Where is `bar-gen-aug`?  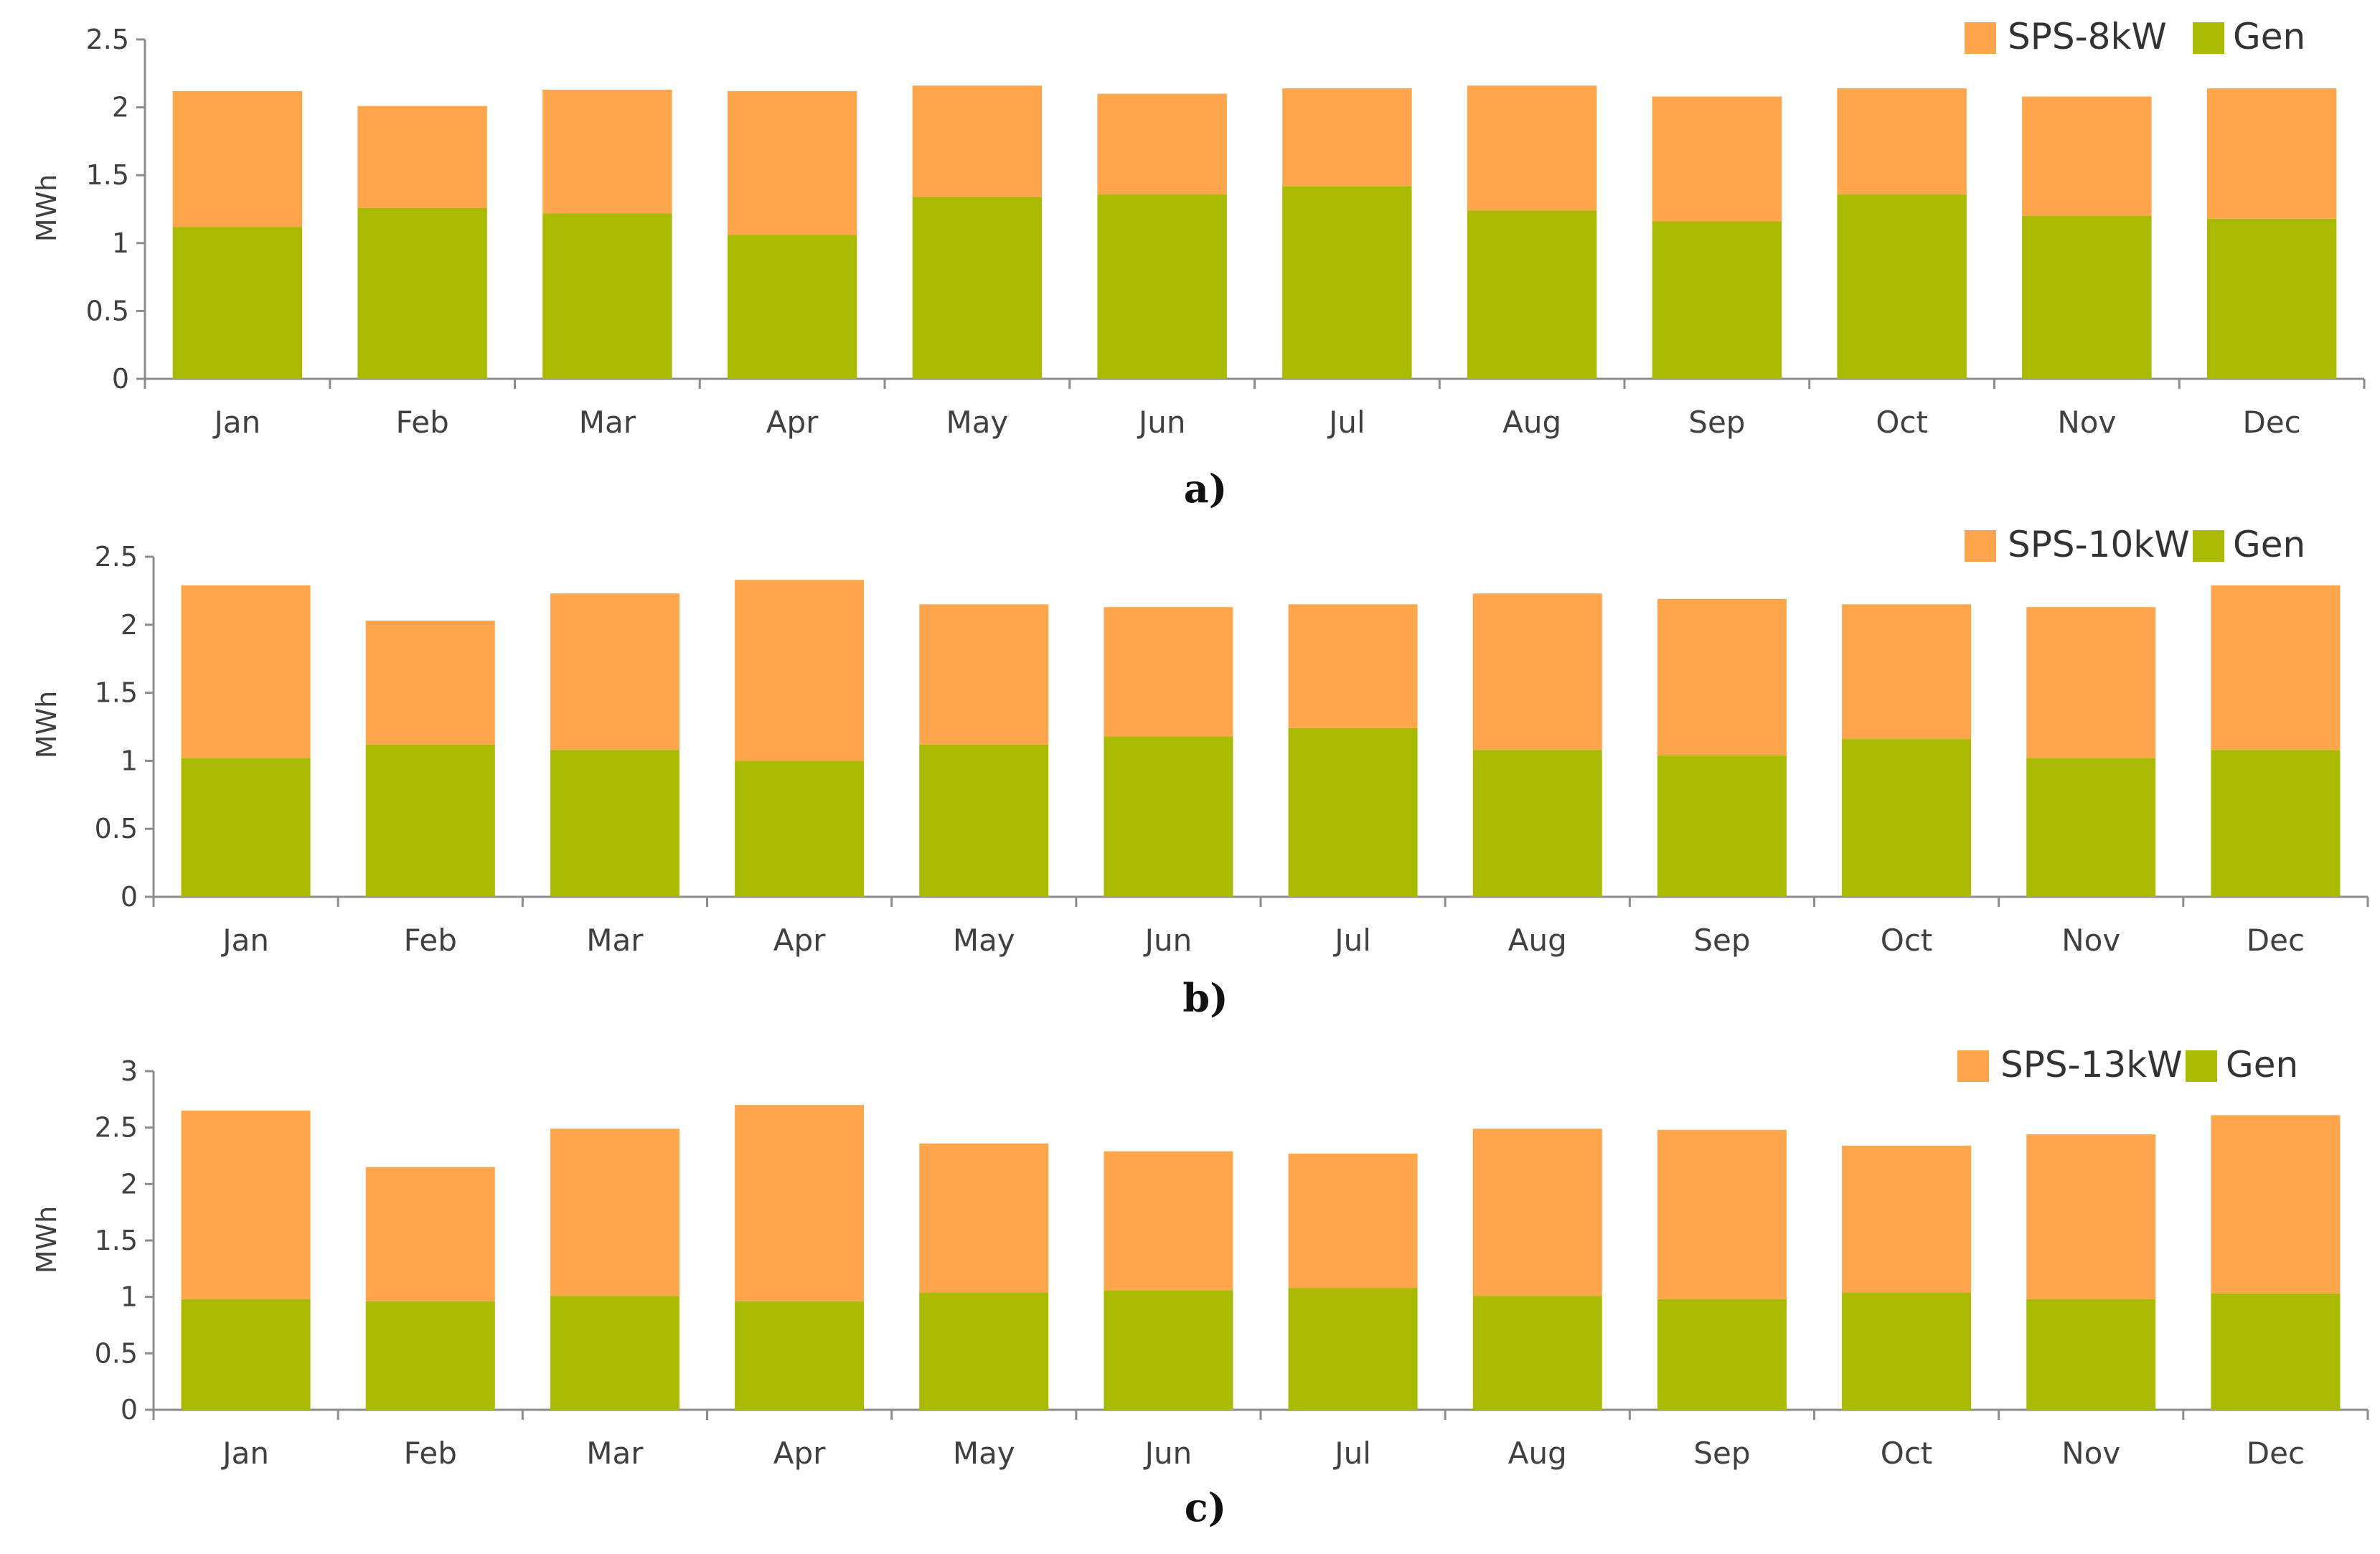 bar-gen-aug is located at coordinates (1532, 295).